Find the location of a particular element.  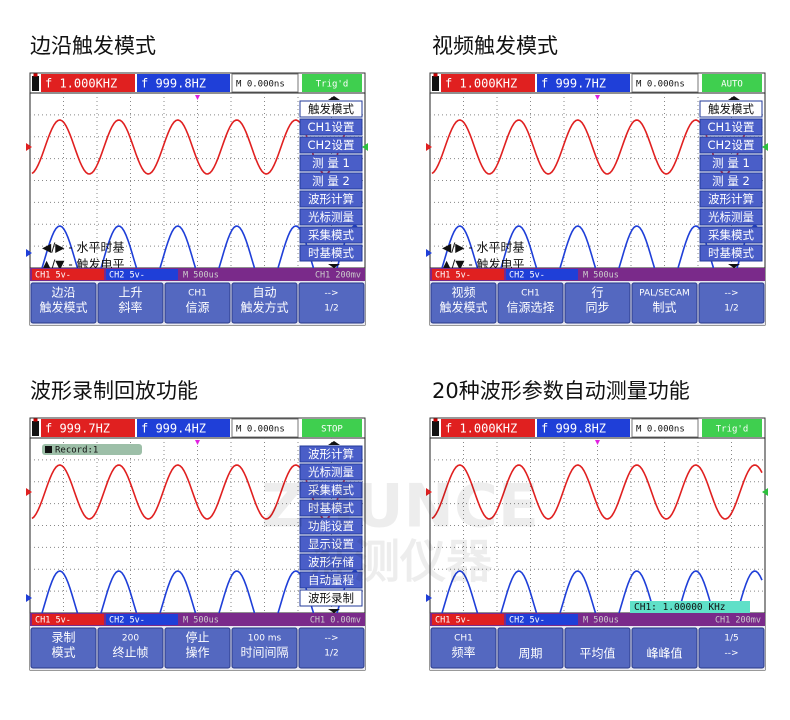

softkey-label: 视频 is located at coordinates (463, 292).